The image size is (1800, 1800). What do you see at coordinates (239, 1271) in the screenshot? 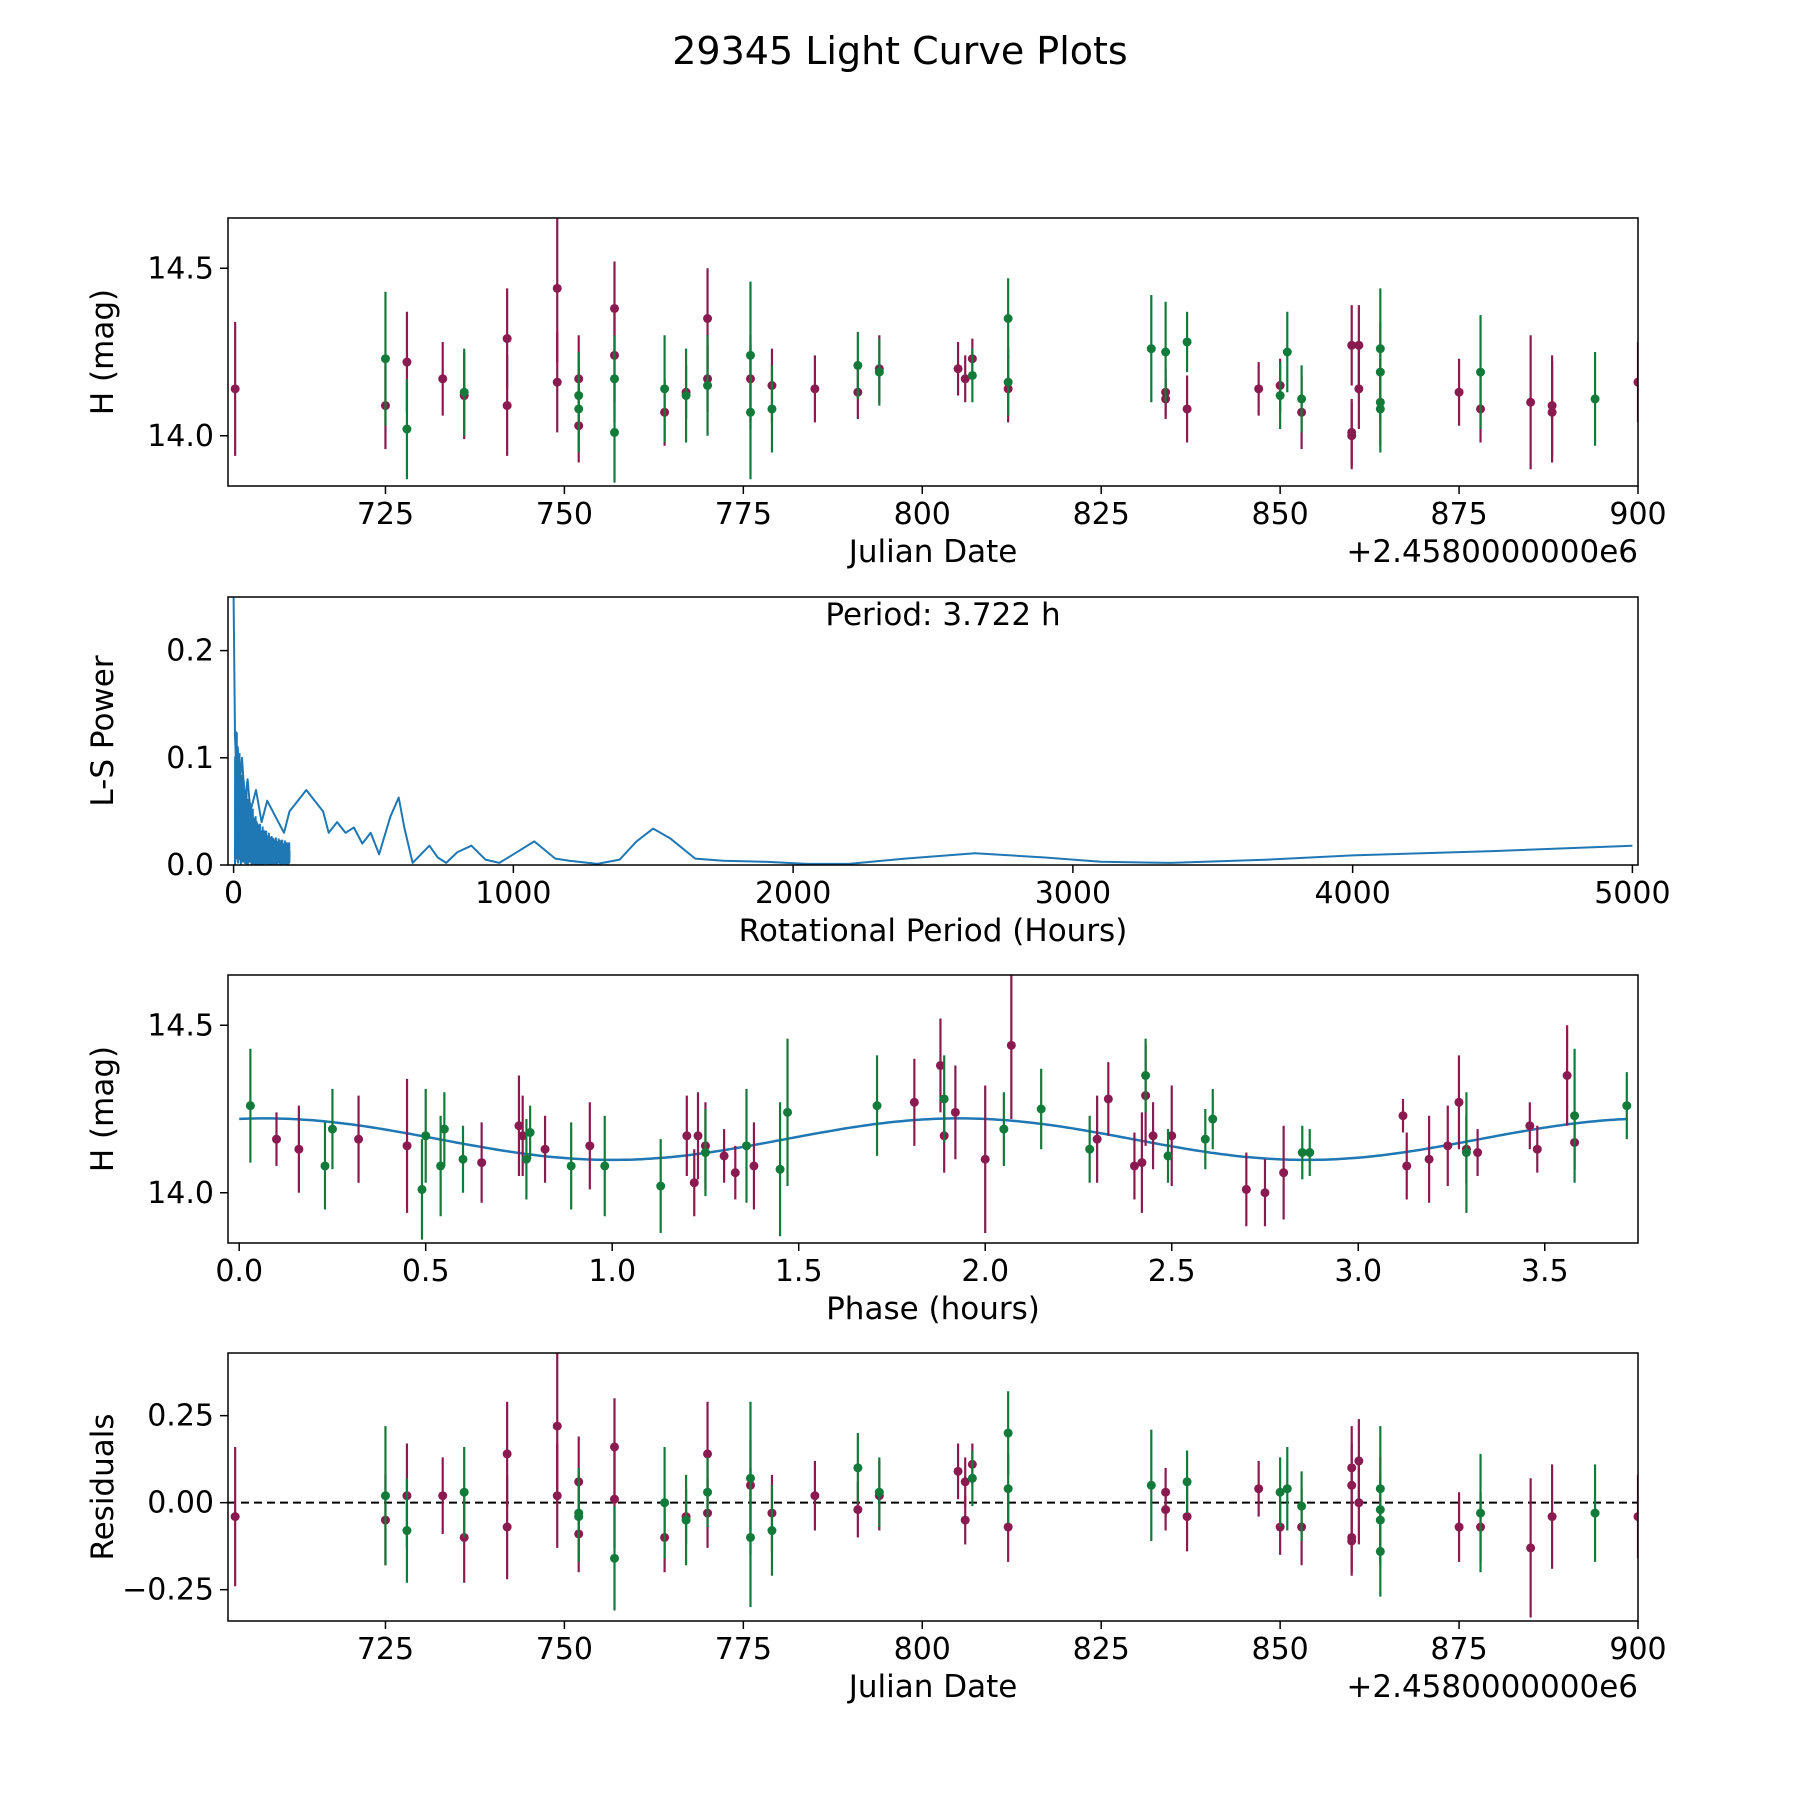
I see `x-tick-label: 0.0` at bounding box center [239, 1271].